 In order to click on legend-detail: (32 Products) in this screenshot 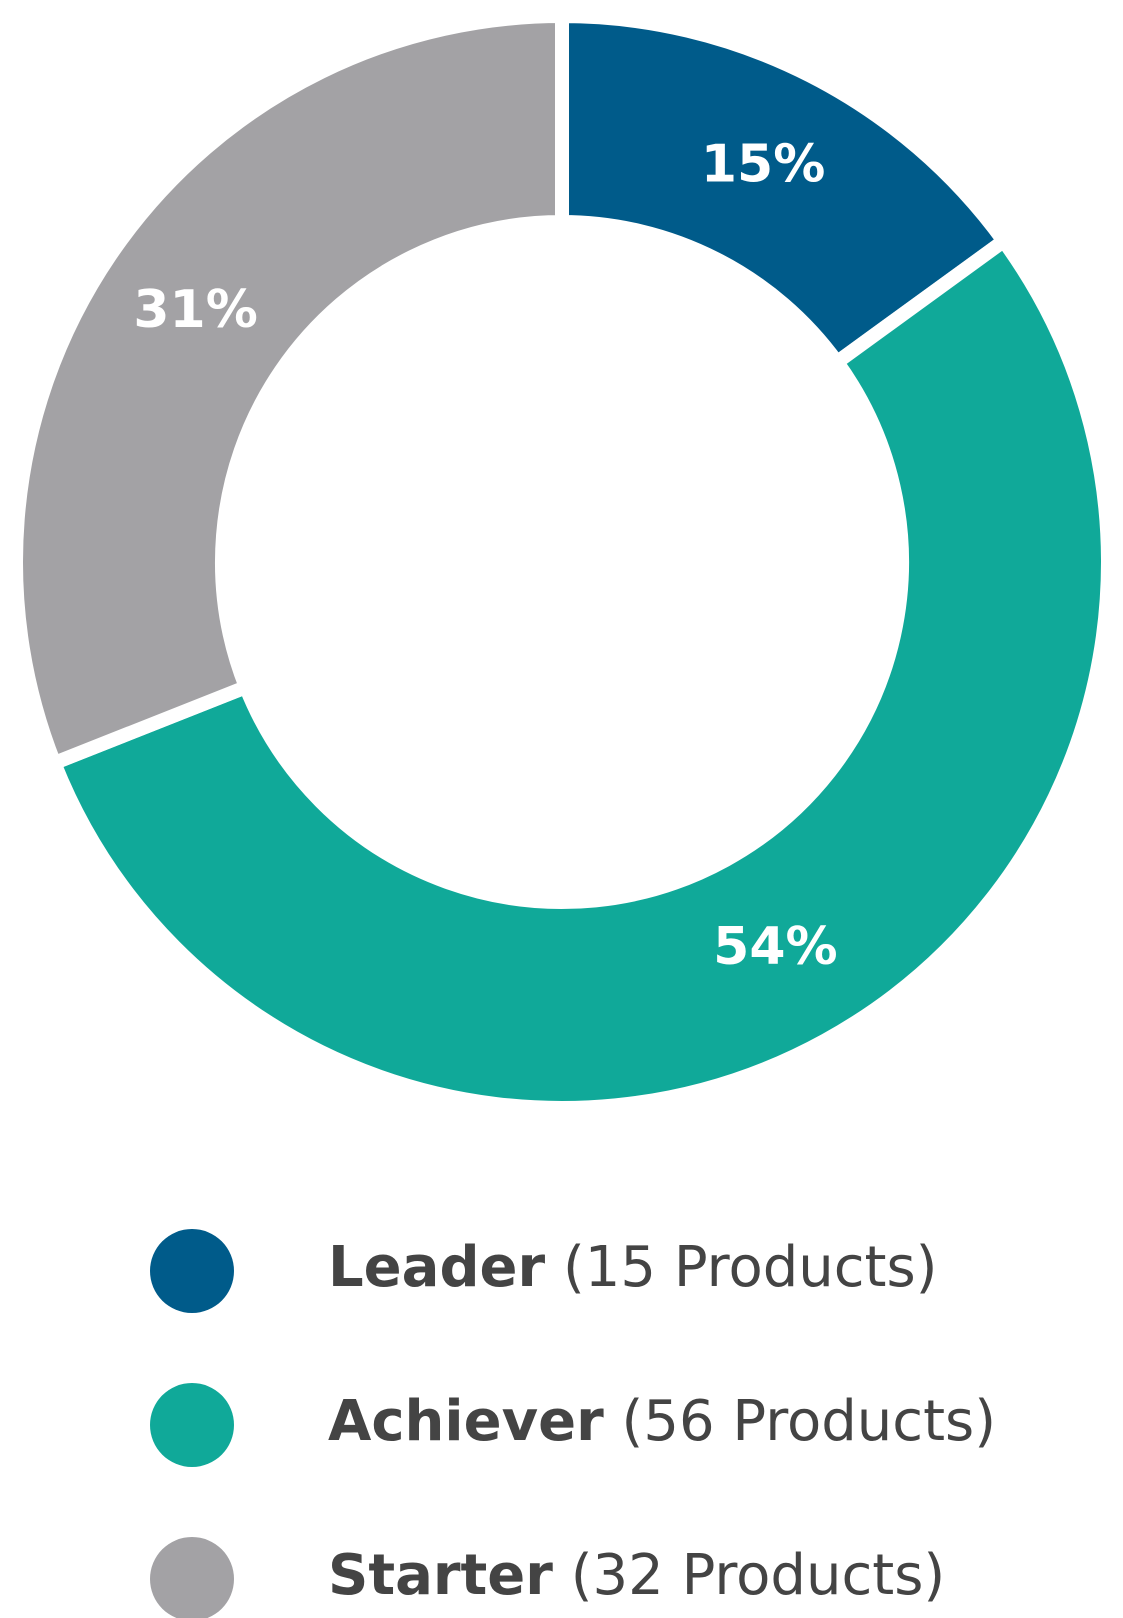, I will do `click(758, 1575)`.